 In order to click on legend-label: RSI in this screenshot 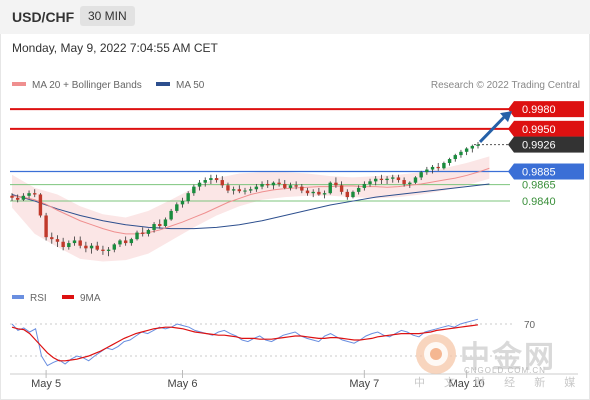, I will do `click(38, 298)`.